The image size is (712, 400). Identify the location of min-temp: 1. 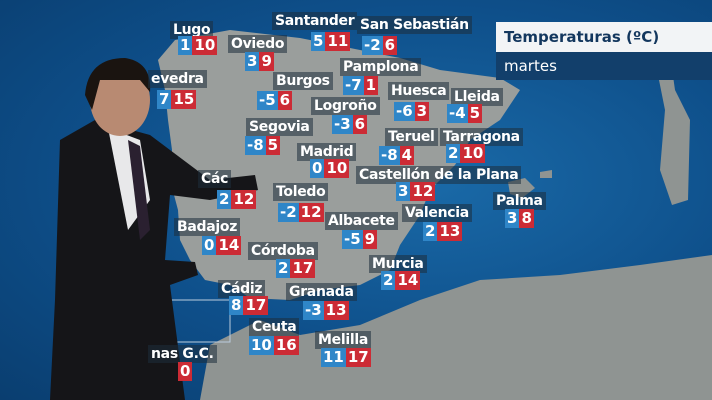
(185, 45).